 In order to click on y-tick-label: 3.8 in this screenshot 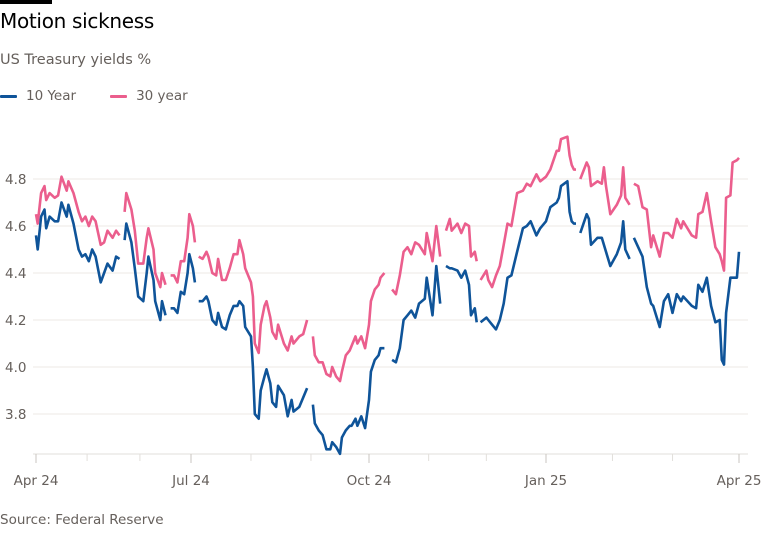, I will do `click(15, 415)`.